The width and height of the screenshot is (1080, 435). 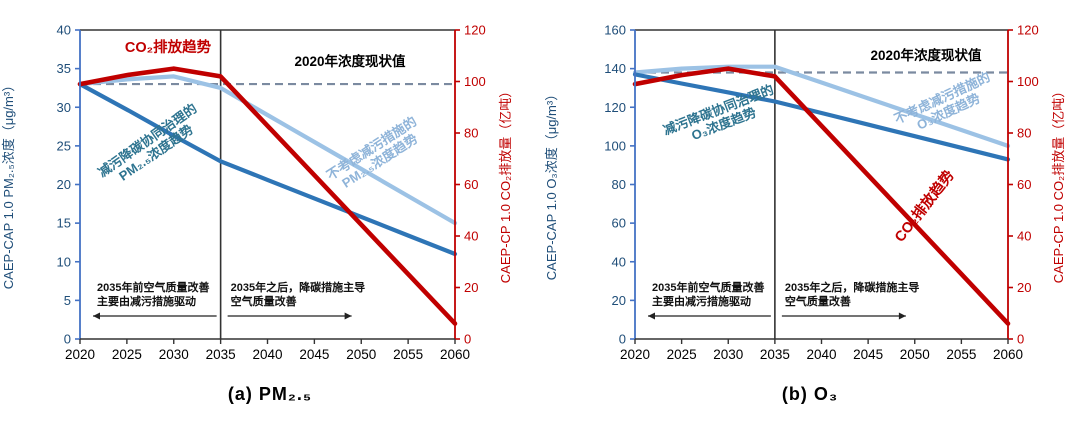 What do you see at coordinates (8, 184) in the screenshot?
I see `left-axis-title: CAEP-CAP 1.0 PM₂.₅浓度（μg/m³）` at bounding box center [8, 184].